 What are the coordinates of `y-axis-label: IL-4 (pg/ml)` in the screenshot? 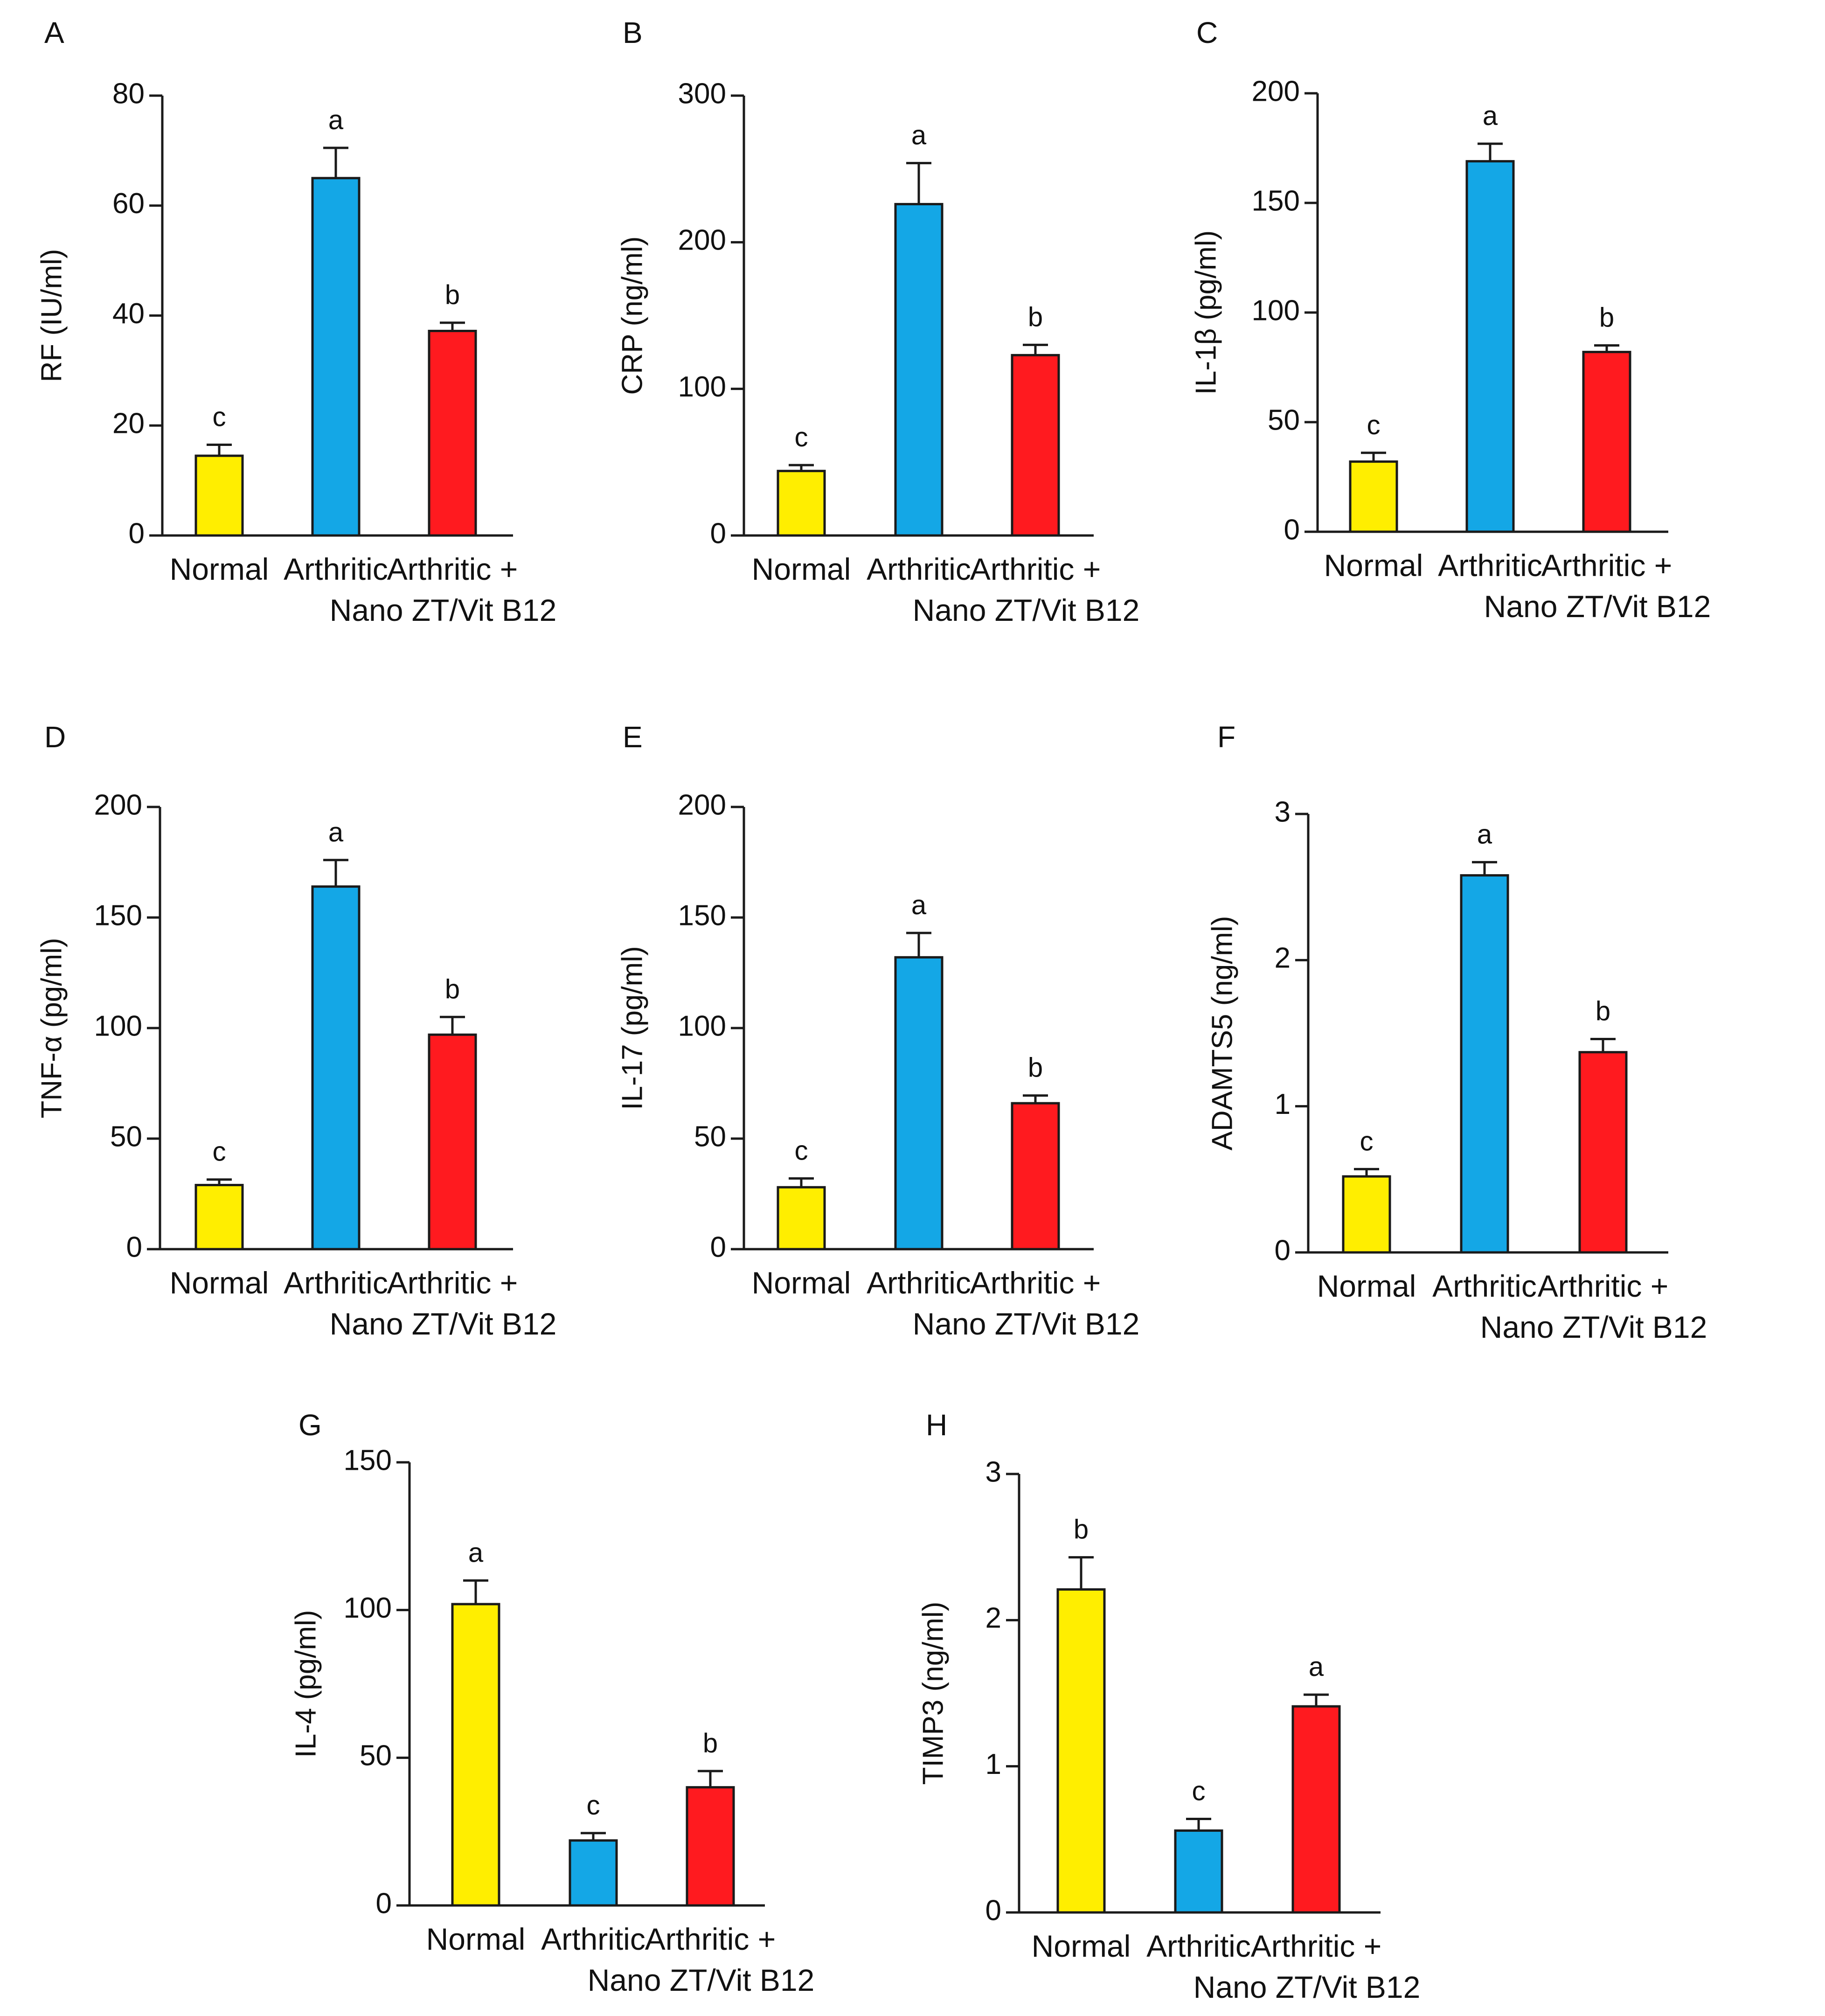 It's located at (306, 1684).